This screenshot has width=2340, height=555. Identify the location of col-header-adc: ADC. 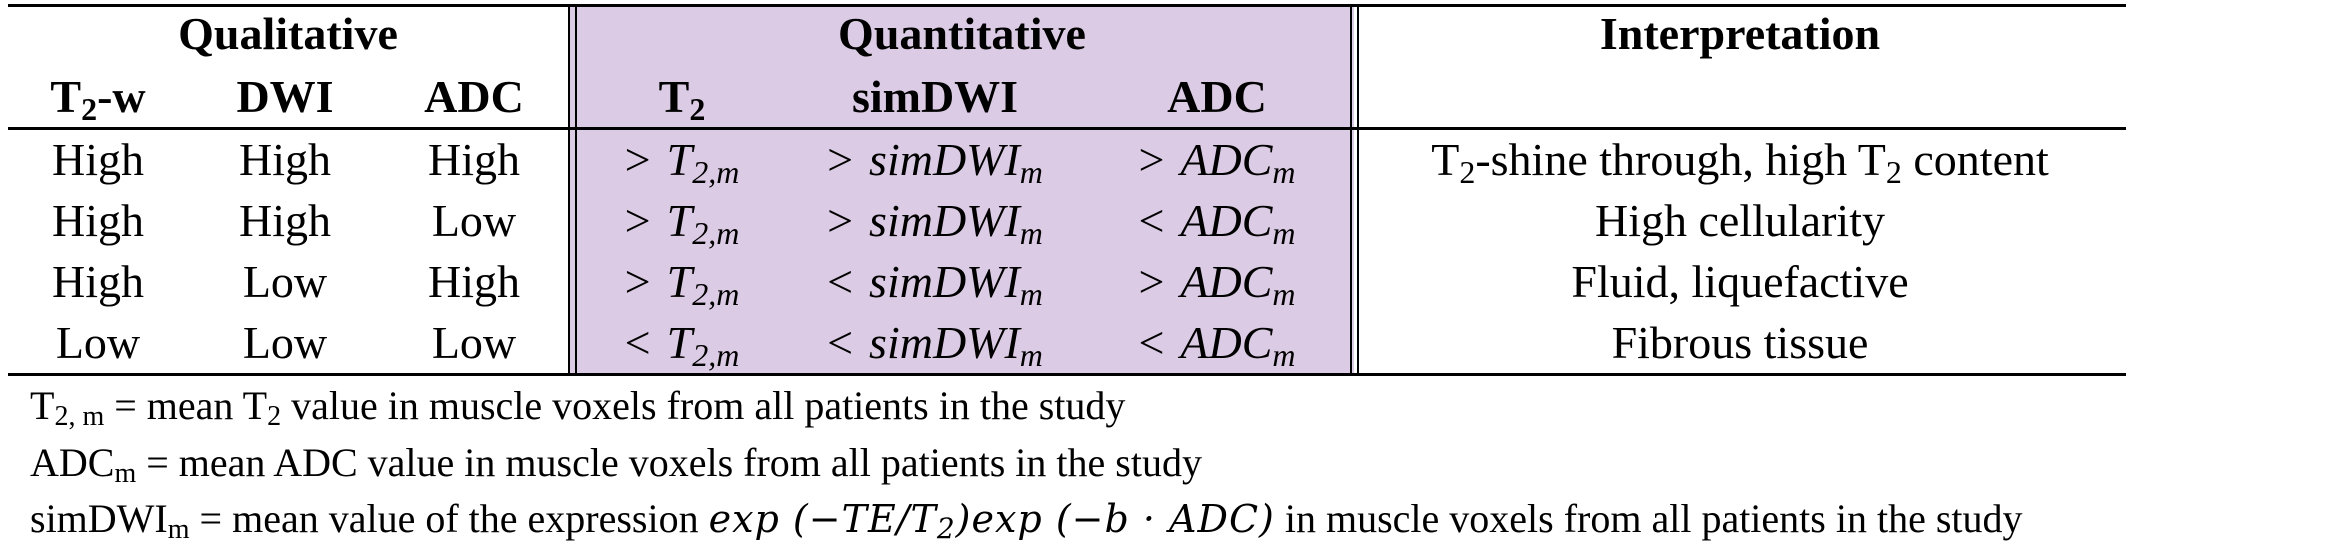
(474, 96).